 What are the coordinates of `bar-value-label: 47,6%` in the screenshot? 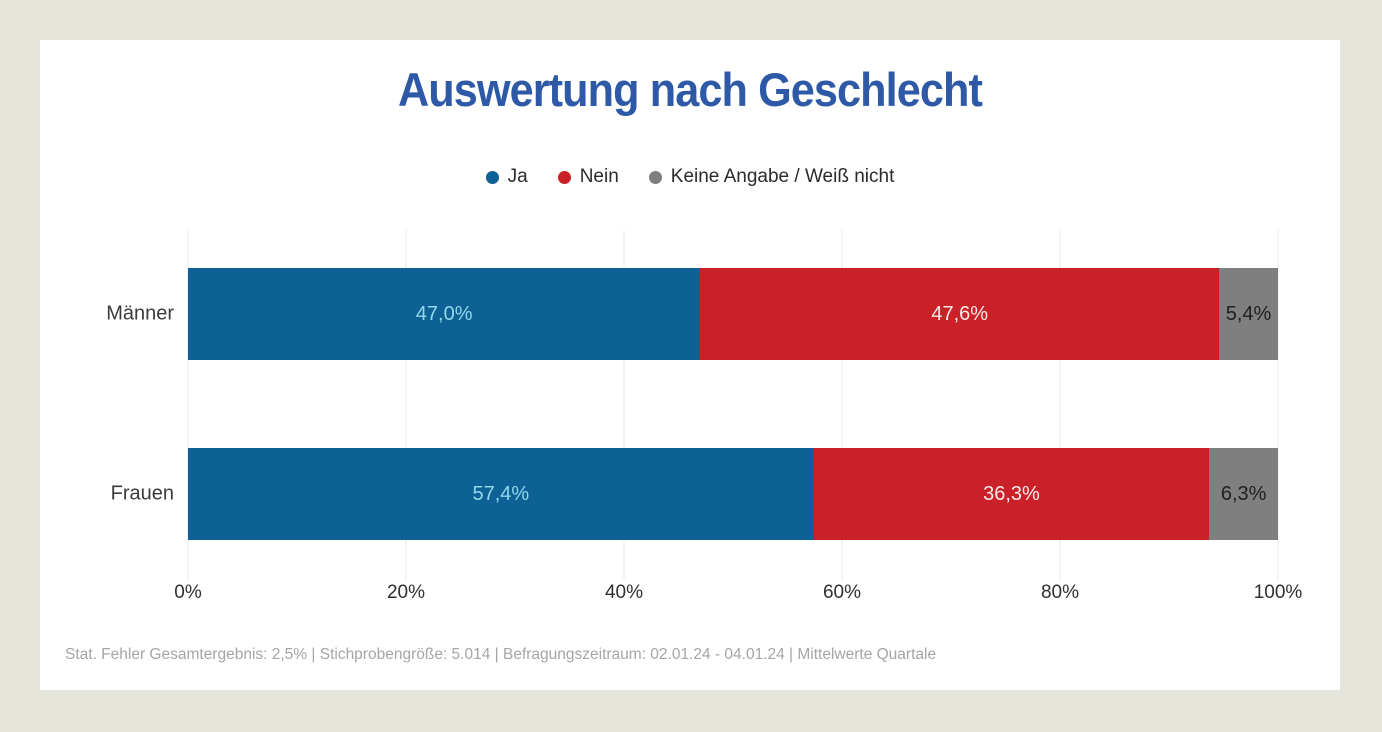 It's located at (960, 313).